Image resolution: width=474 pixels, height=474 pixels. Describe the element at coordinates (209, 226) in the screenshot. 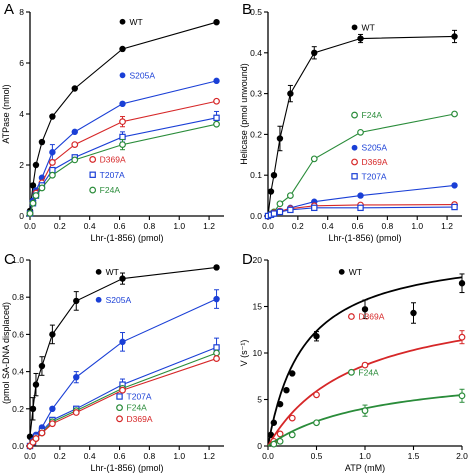

I see `x-tick-label: 1.2` at that location.